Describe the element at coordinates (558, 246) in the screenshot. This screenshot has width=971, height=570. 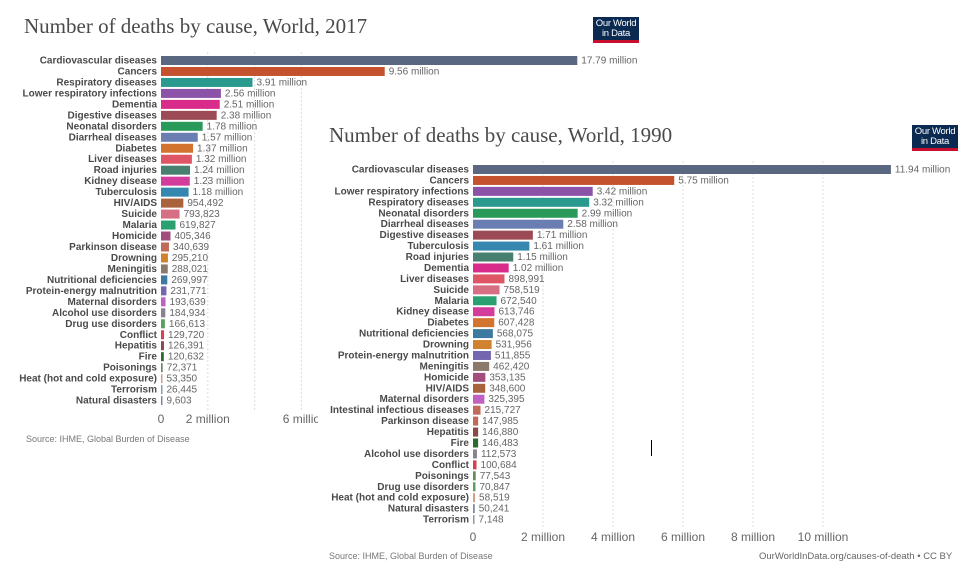
I see `value-label: 1.61 million` at that location.